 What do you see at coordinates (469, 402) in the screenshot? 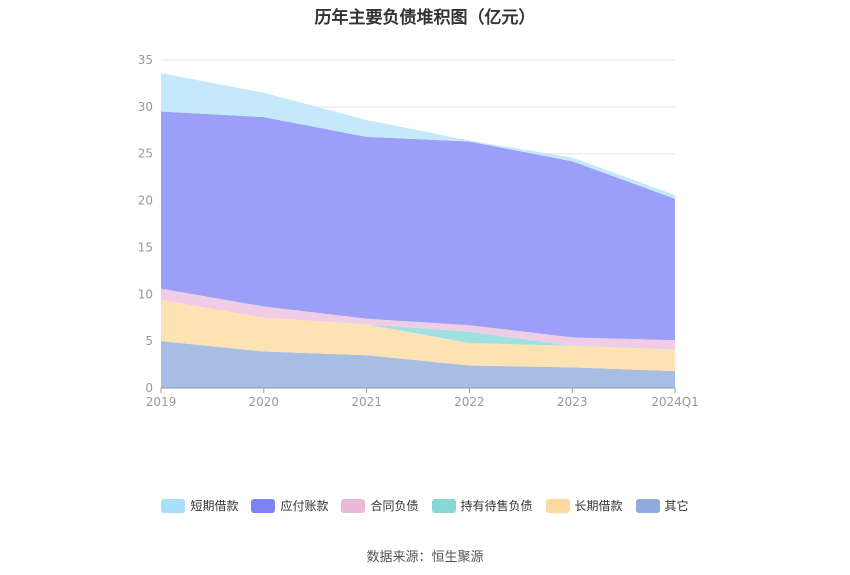
I see `x-tick-label: 2022` at bounding box center [469, 402].